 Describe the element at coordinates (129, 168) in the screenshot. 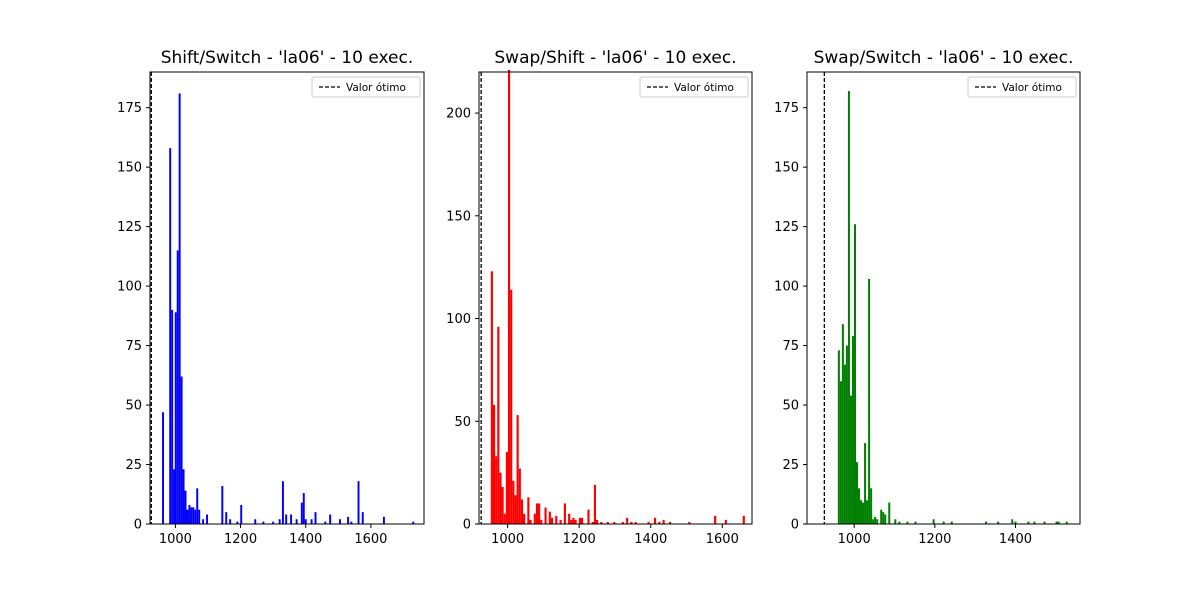

I see `y-tick-label: 150` at that location.